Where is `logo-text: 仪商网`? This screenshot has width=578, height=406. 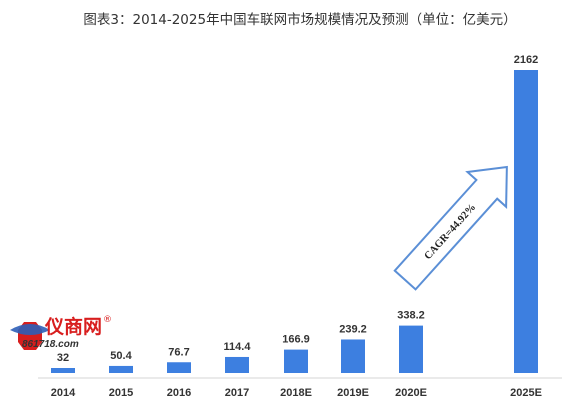
logo-text: 仪商网 is located at coordinates (73, 326).